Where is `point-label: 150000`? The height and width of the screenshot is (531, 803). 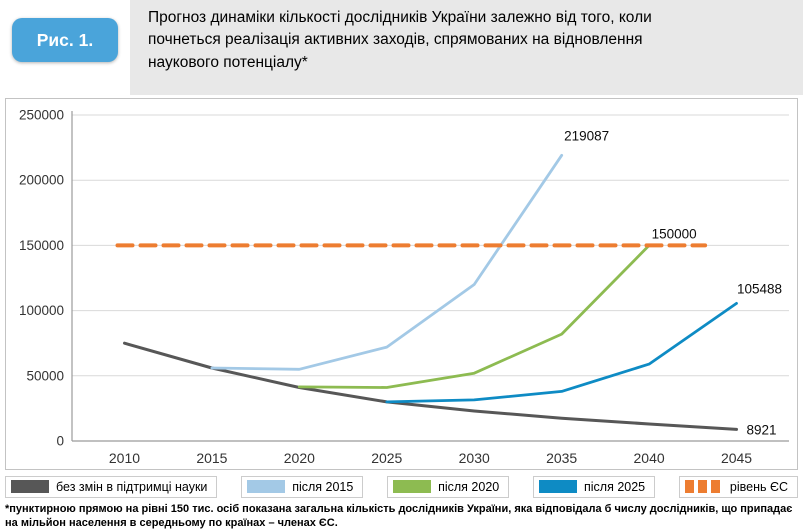 point-label: 150000 is located at coordinates (674, 233).